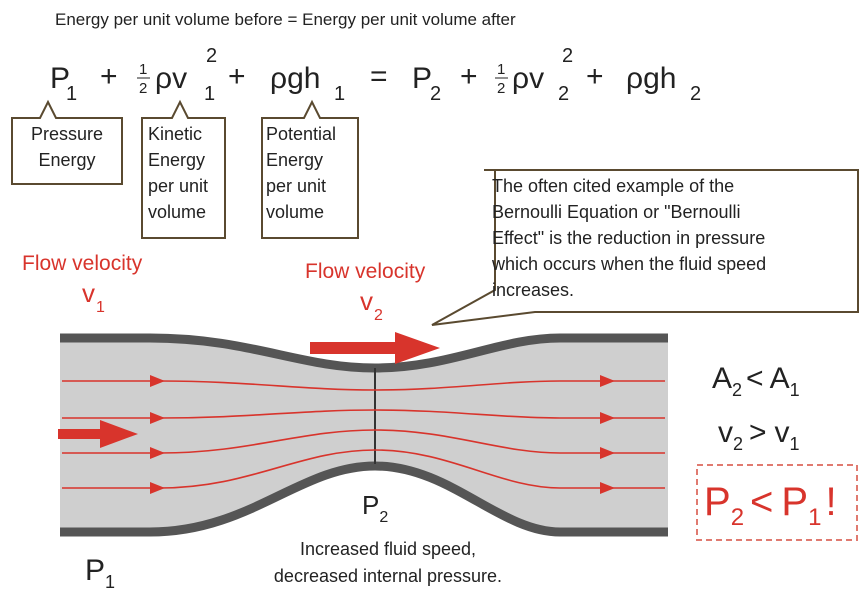  Describe the element at coordinates (830, 502) in the screenshot. I see `text-part: !` at that location.